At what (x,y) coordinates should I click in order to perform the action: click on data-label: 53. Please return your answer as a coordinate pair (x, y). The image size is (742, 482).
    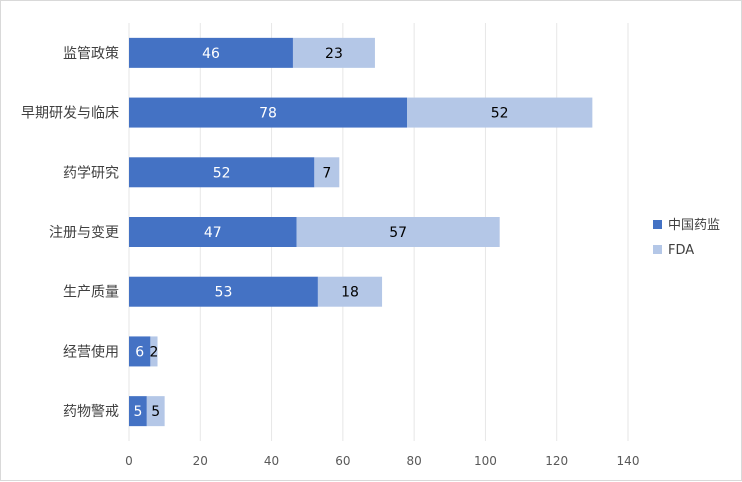
    Looking at the image, I should click on (224, 293).